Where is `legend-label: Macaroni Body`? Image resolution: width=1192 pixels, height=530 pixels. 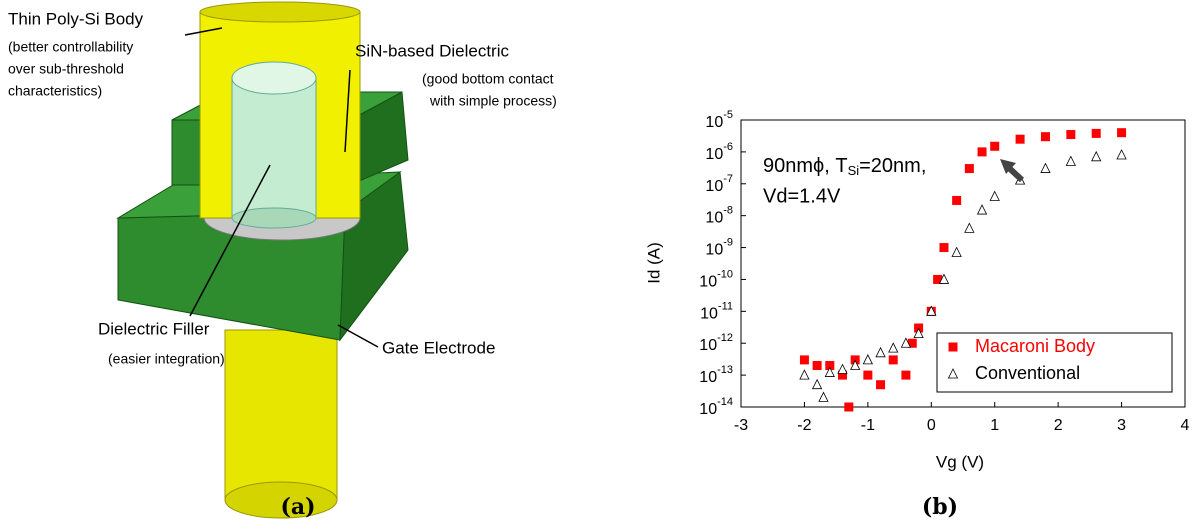
legend-label: Macaroni Body is located at coordinates (1035, 346).